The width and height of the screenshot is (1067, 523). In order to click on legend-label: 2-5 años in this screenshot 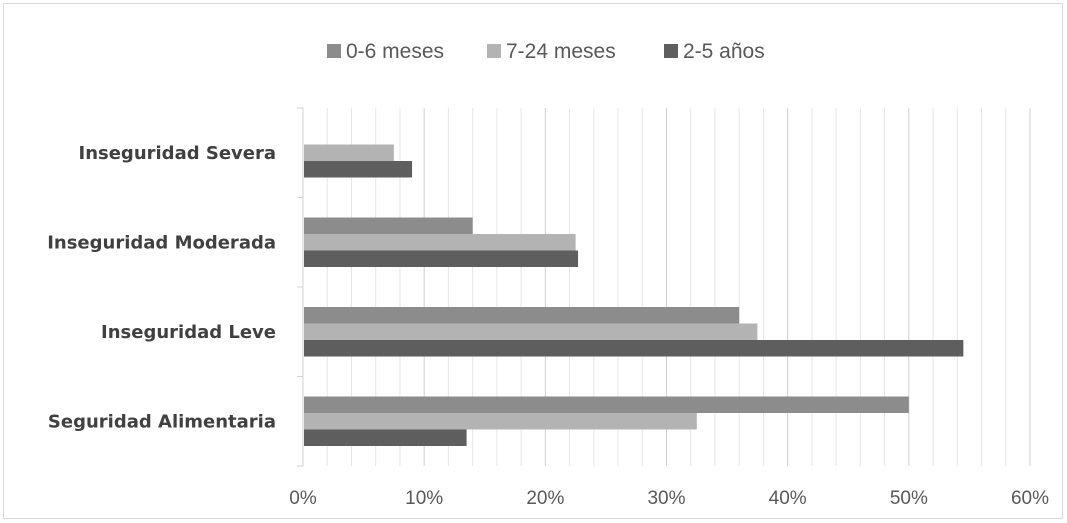, I will do `click(724, 51)`.